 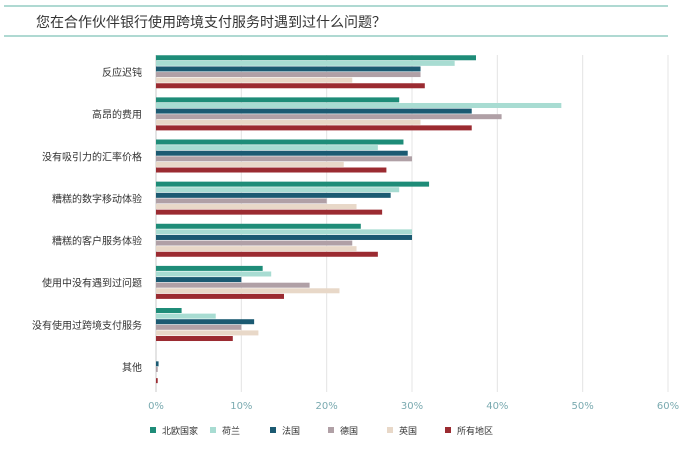 What do you see at coordinates (668, 406) in the screenshot?
I see `x-tick-label: 60%` at bounding box center [668, 406].